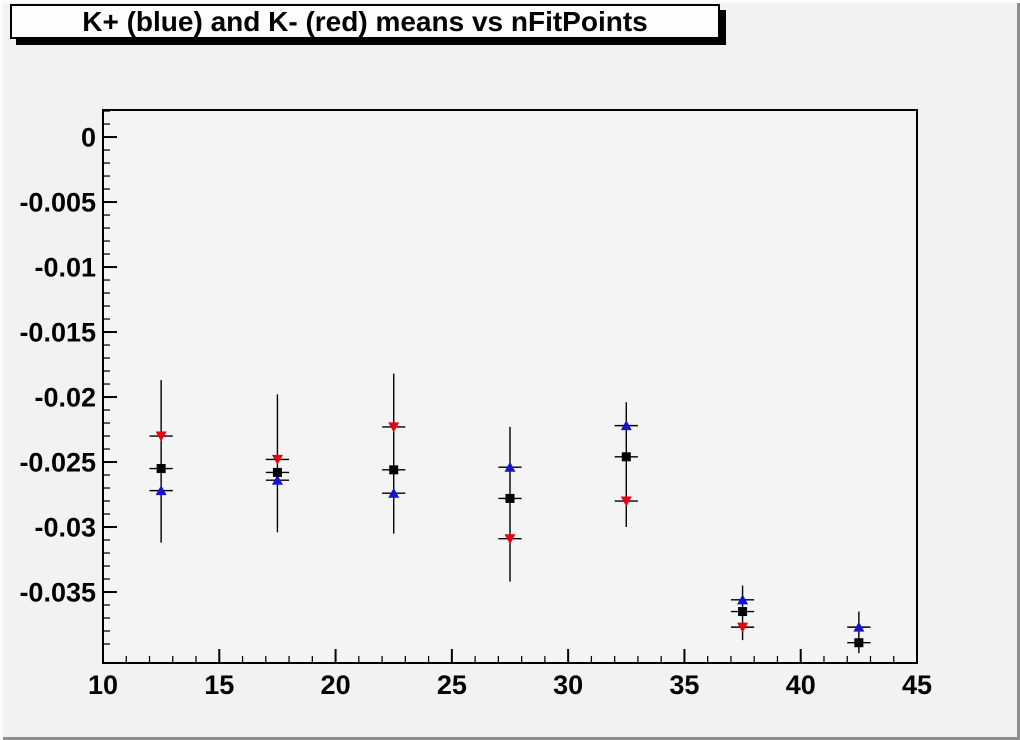  Describe the element at coordinates (568, 685) in the screenshot. I see `x-axis-tick-label: 30` at that location.